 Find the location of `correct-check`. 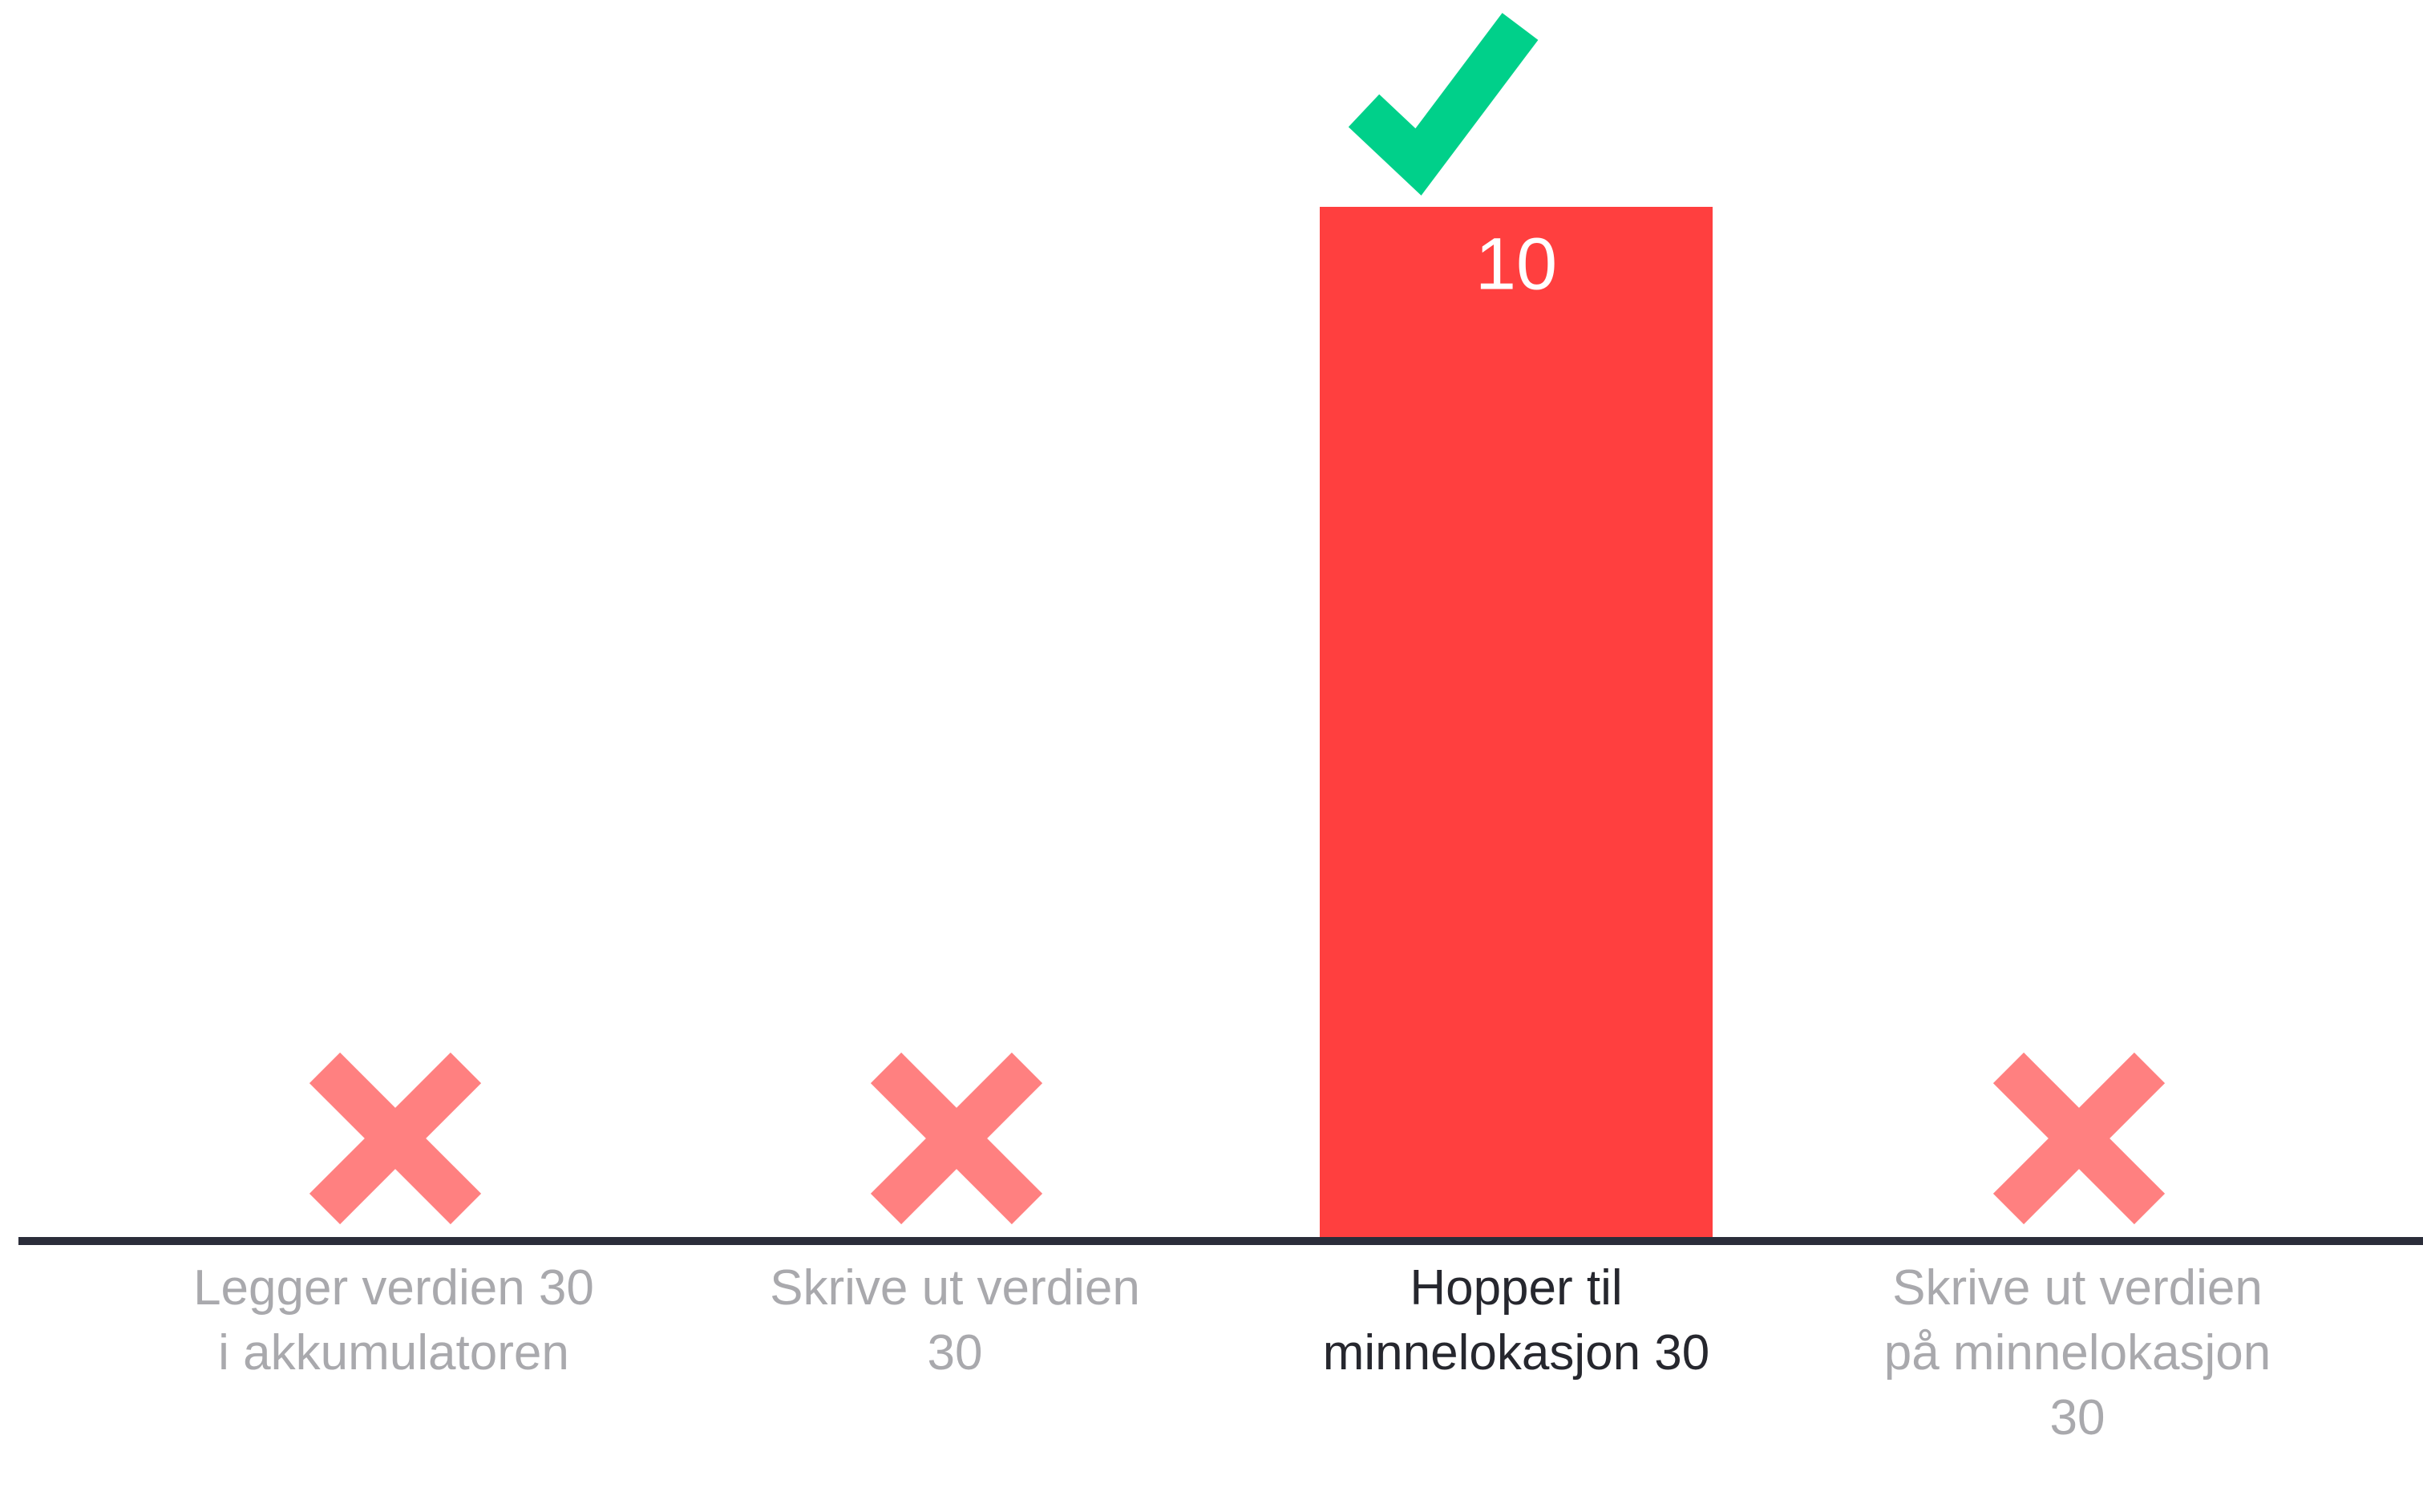

correct-check is located at coordinates (1443, 105).